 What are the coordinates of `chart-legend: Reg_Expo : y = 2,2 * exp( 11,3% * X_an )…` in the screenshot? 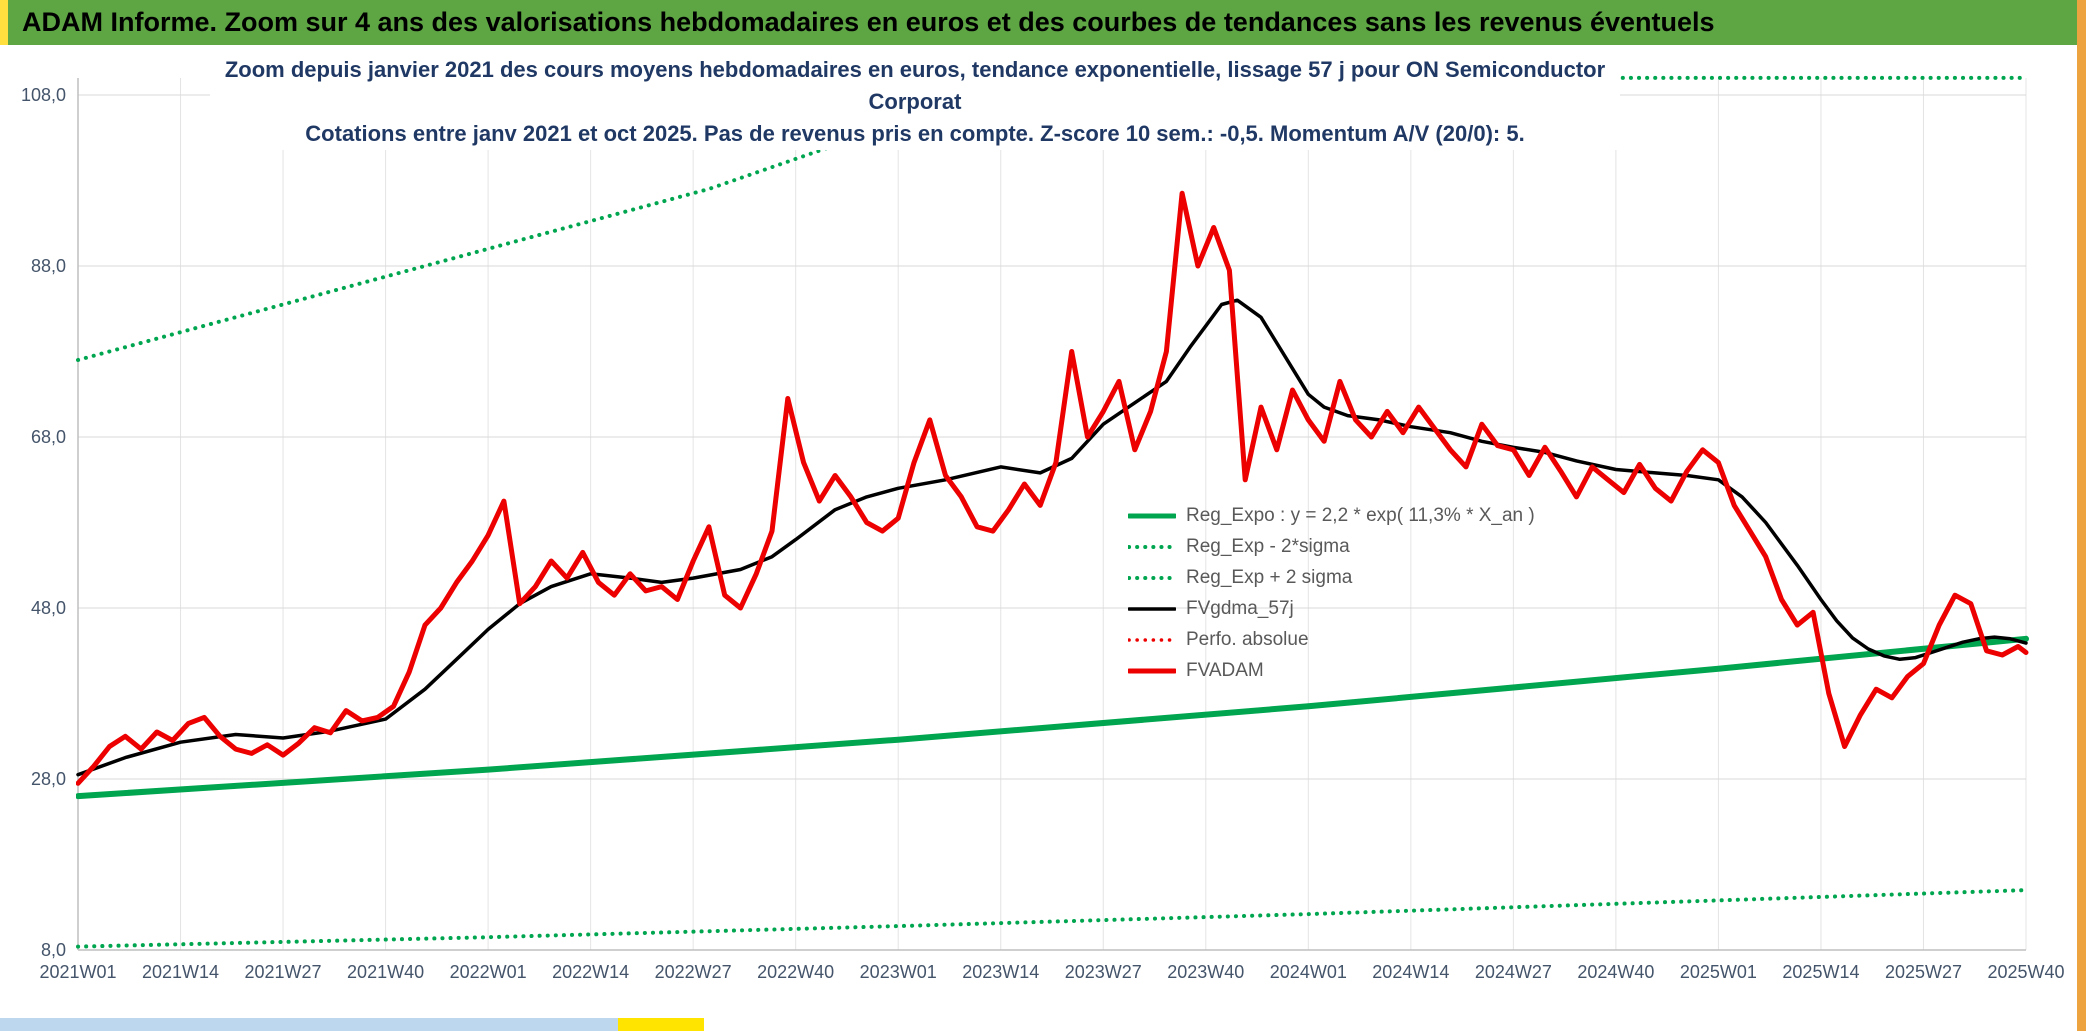 It's located at (1331, 593).